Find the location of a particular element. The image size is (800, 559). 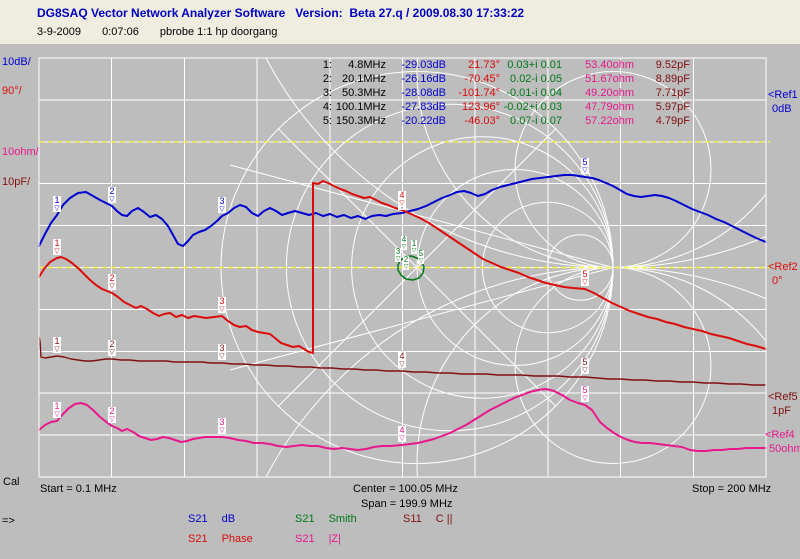

status-note: pbrobe 1:1 hp doorgang is located at coordinates (218, 32).